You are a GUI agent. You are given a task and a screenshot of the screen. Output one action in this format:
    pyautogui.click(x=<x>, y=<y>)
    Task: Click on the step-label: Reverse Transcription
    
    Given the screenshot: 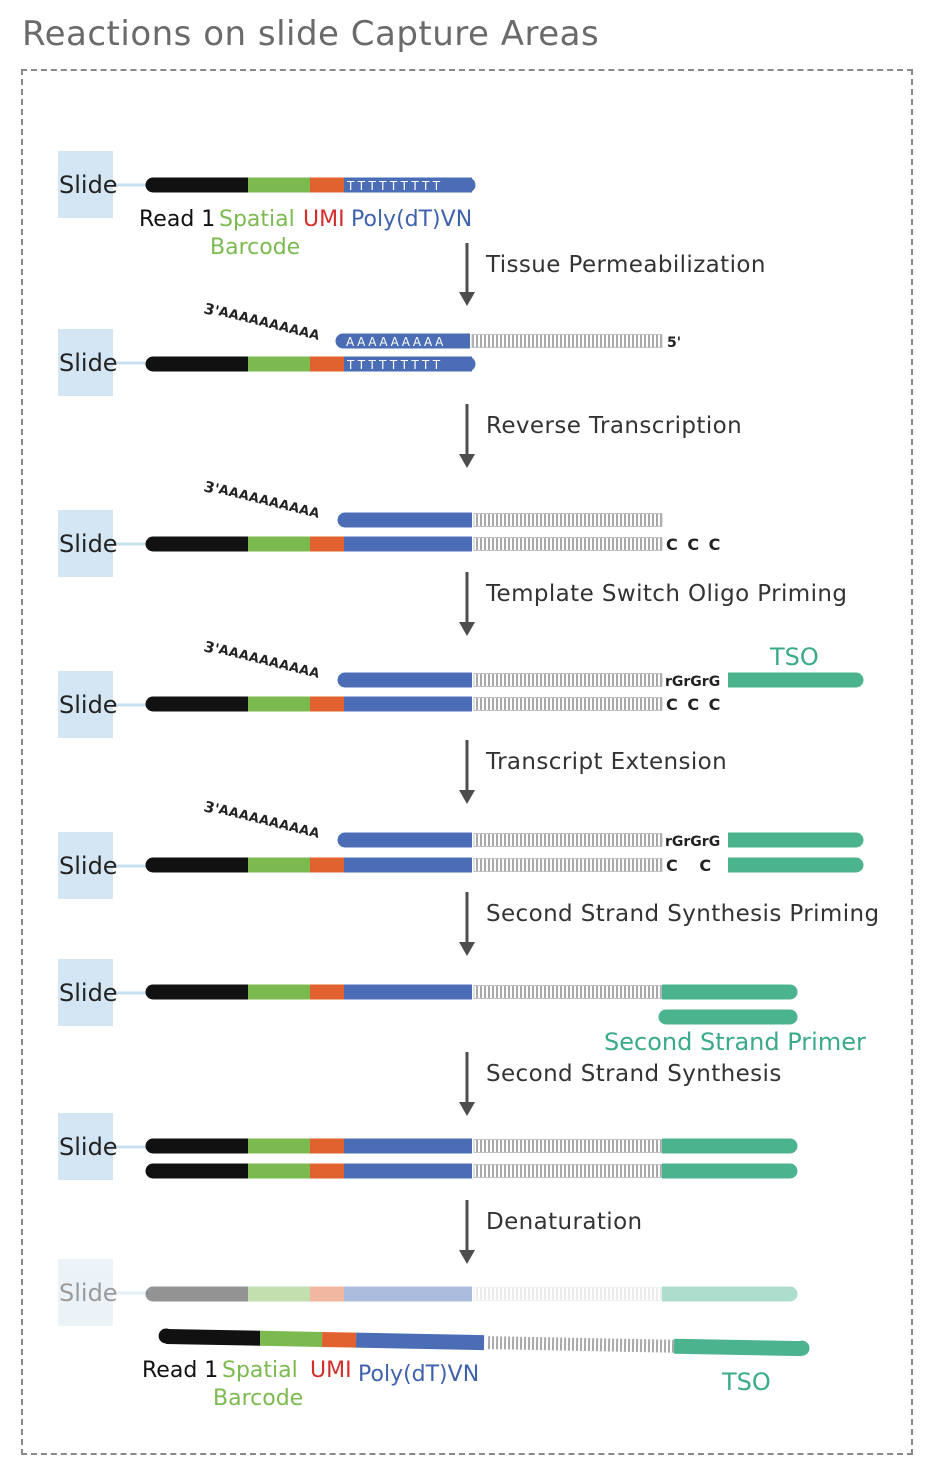 What is the action you would take?
    pyautogui.click(x=614, y=426)
    